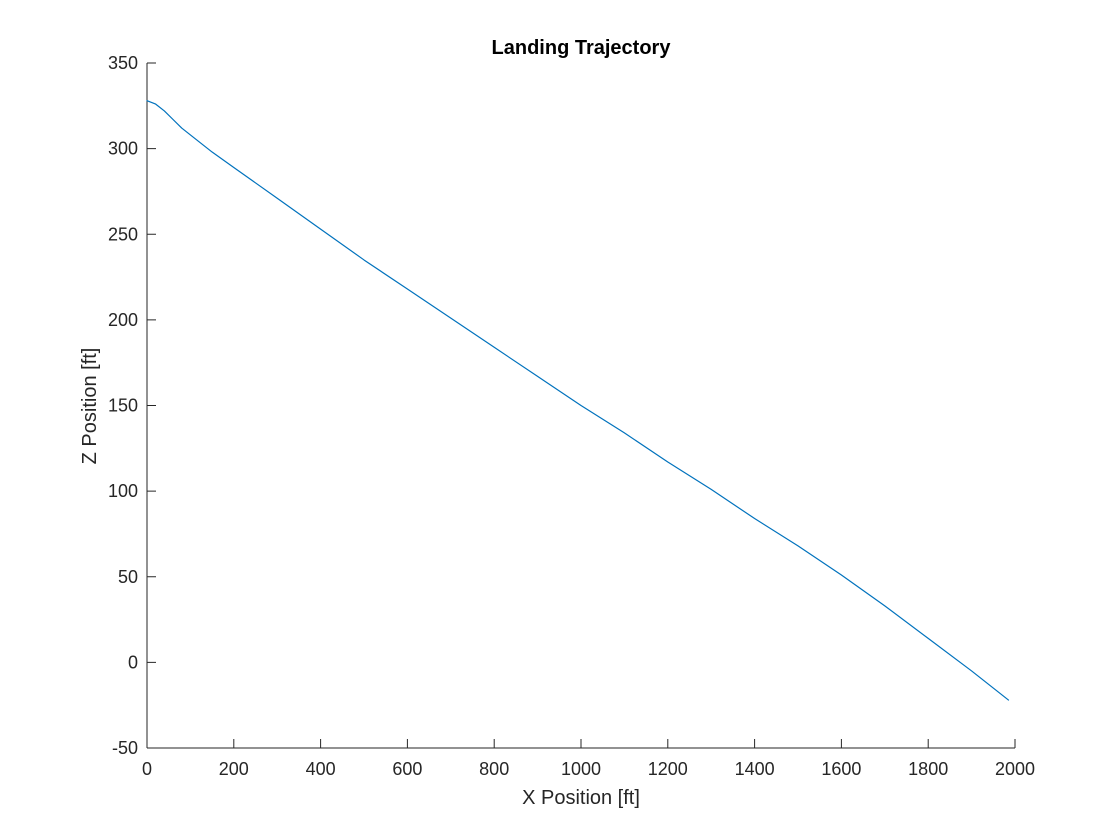 The image size is (1120, 840). I want to click on x-tick-label: 1600, so click(841, 769).